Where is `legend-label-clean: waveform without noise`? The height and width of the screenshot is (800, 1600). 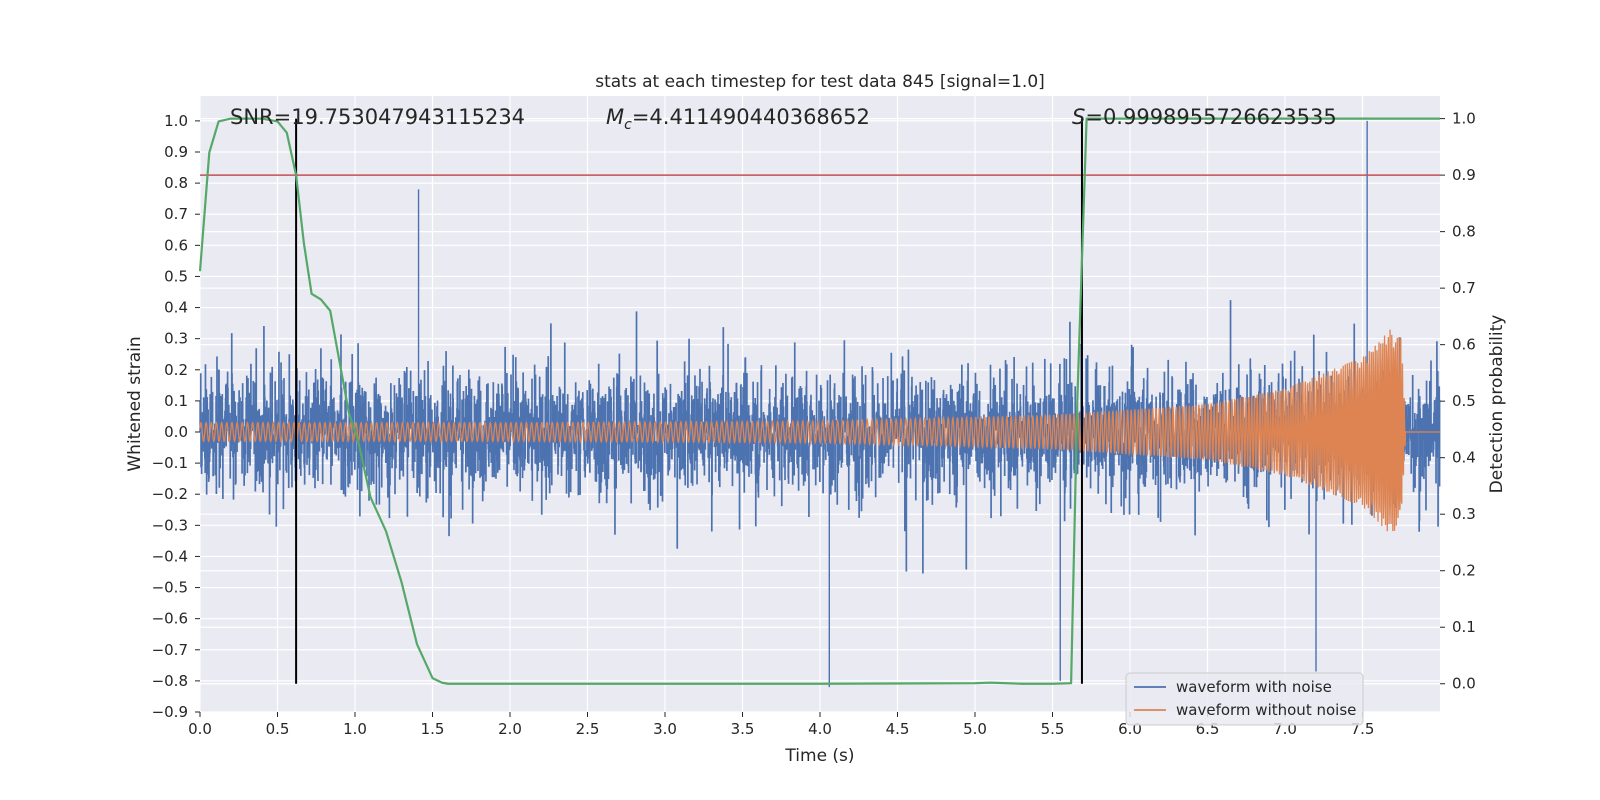 legend-label-clean: waveform without noise is located at coordinates (1266, 710).